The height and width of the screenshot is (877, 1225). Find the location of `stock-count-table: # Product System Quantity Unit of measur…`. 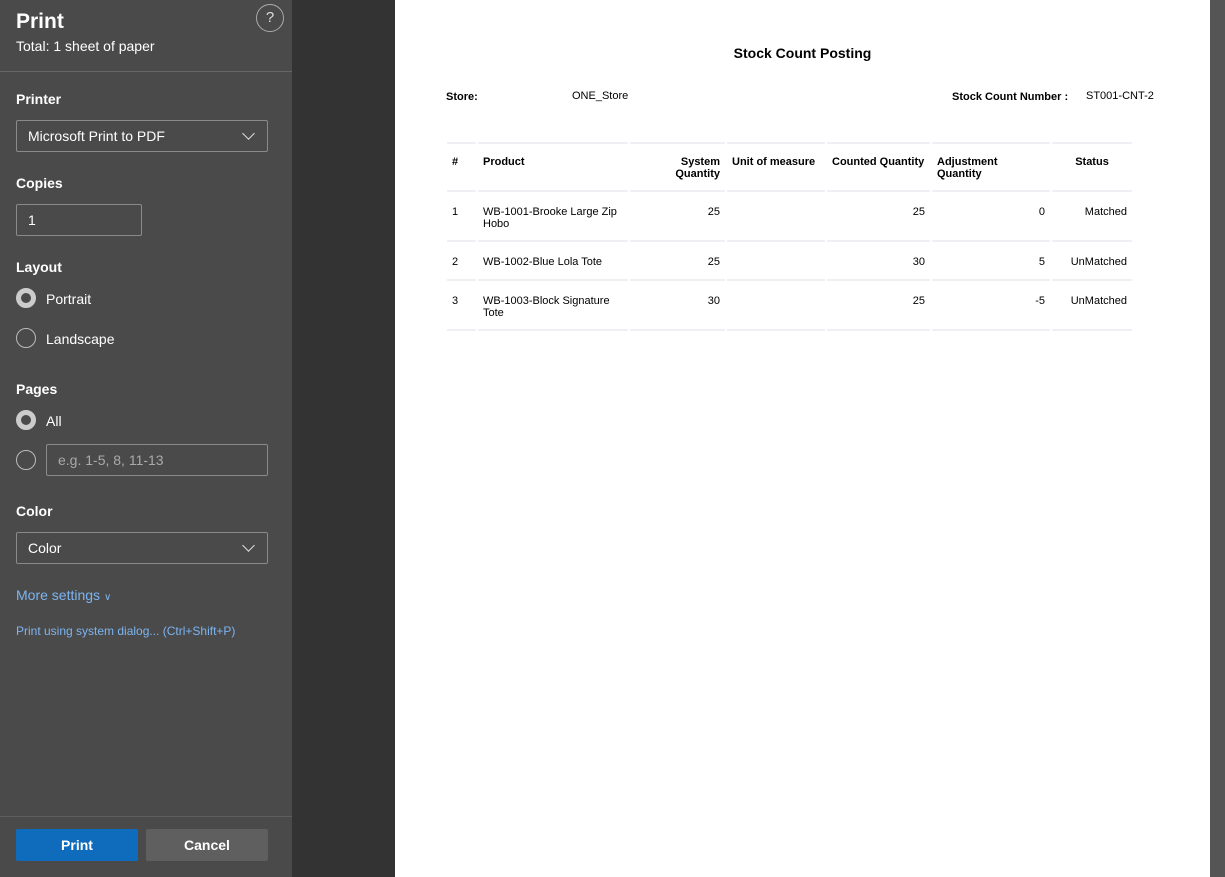

stock-count-table: # Product System Quantity Unit of measur… is located at coordinates (789, 236).